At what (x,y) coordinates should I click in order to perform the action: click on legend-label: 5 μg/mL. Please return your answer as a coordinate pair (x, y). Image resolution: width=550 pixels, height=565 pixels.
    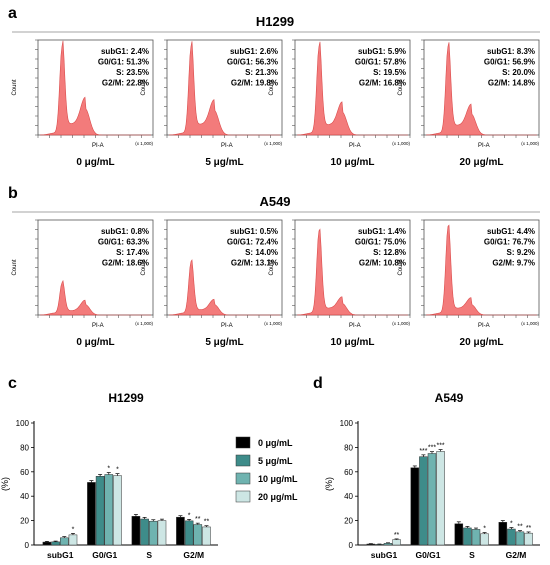
    Looking at the image, I should click on (275, 461).